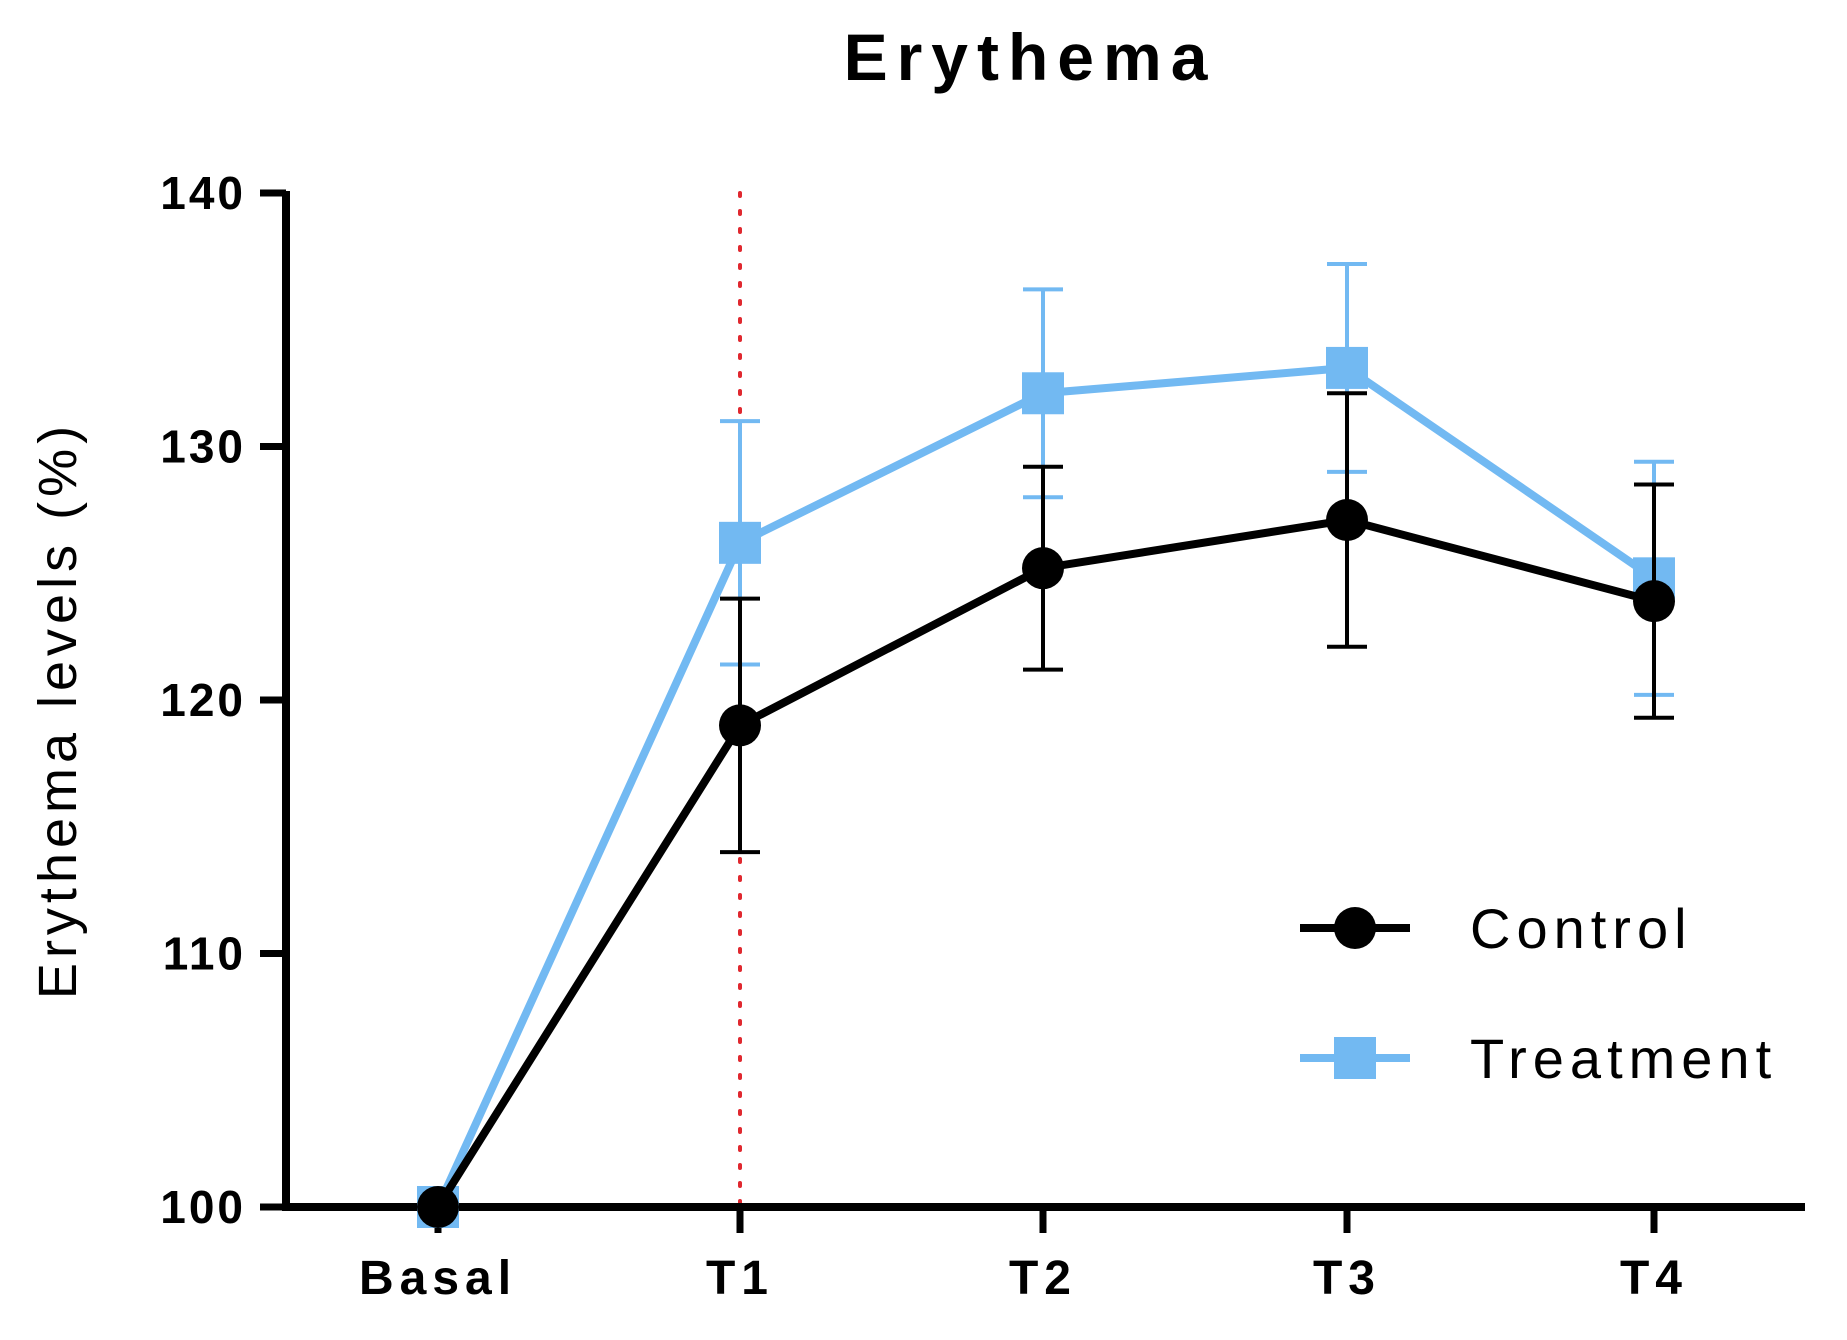 The width and height of the screenshot is (1847, 1340). Describe the element at coordinates (203, 1207) in the screenshot. I see `y-tick-label: 100` at that location.